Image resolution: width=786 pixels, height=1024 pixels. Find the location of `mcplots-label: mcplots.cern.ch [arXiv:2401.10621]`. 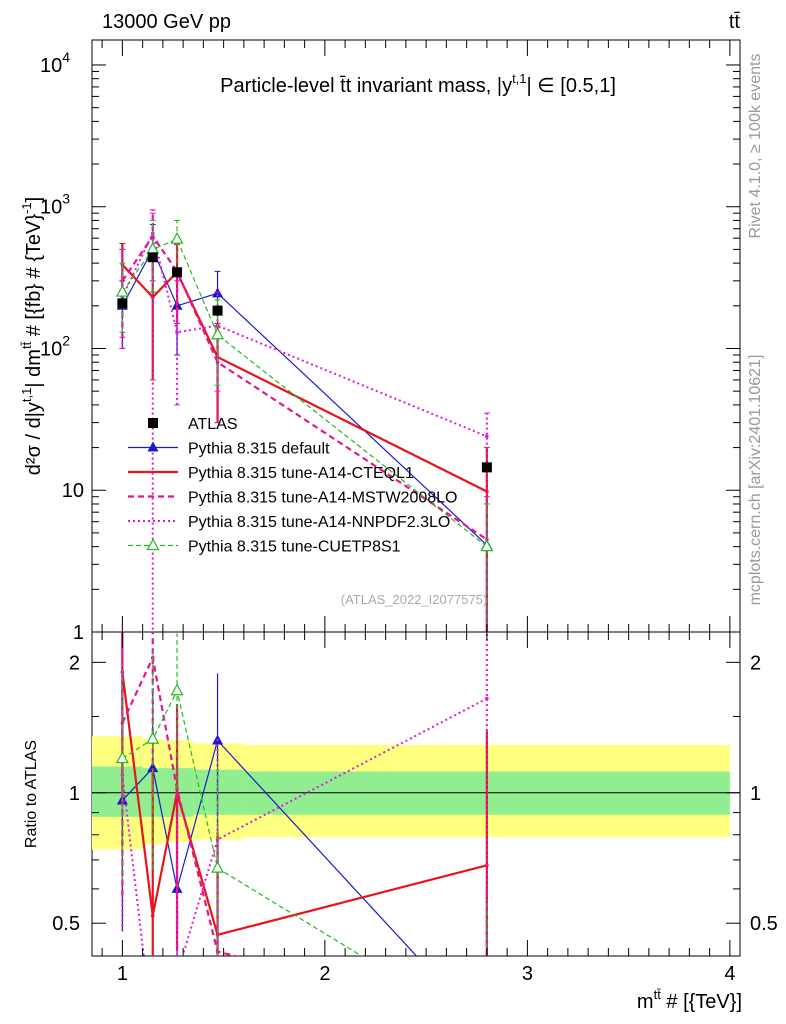

mcplots-label: mcplots.cern.ch [arXiv:2401.10621] is located at coordinates (755, 480).